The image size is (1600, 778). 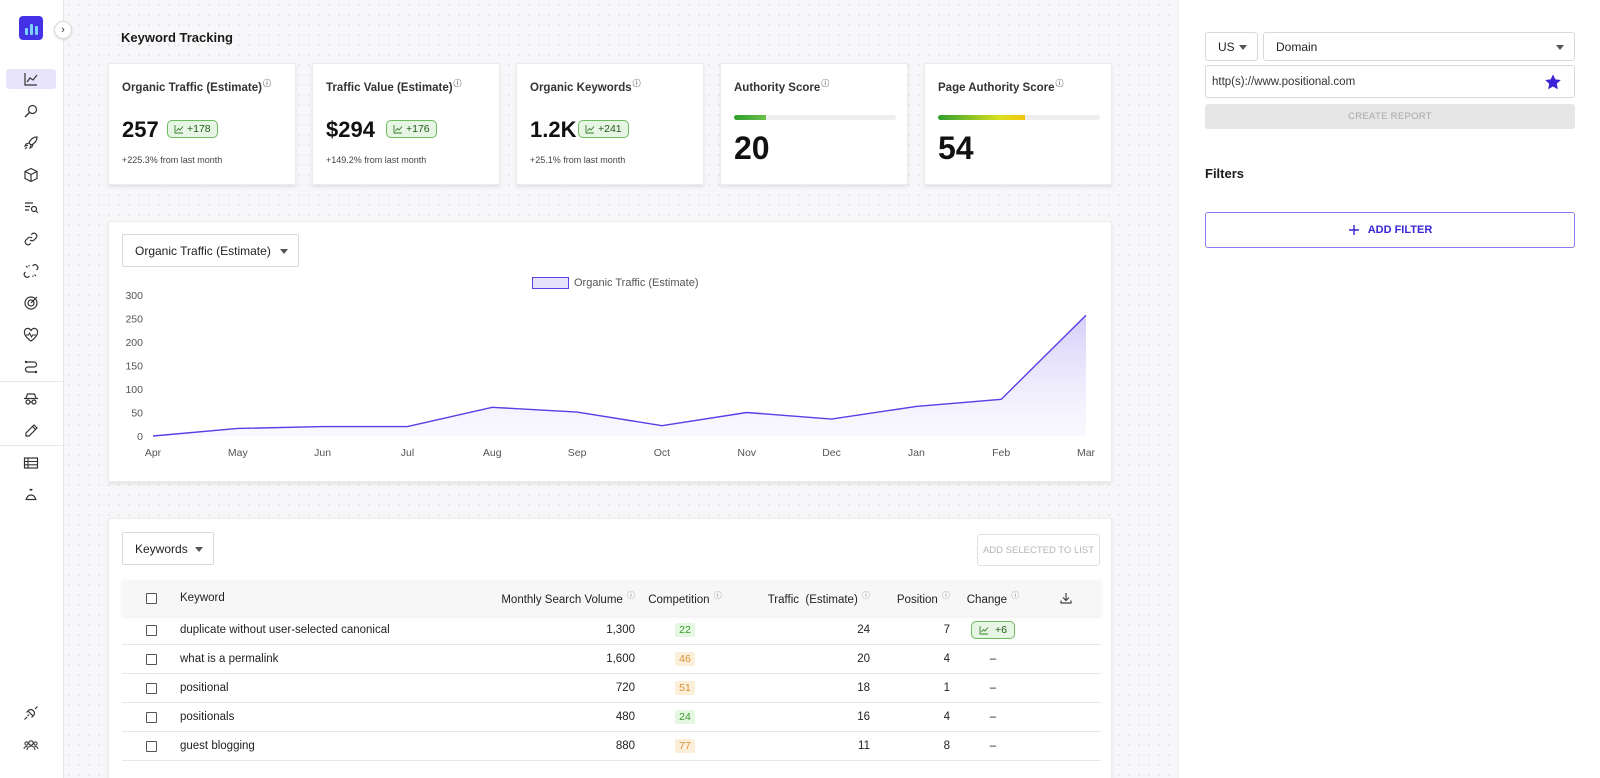 I want to click on add-filter-button: ADD FILTER, so click(x=1390, y=230).